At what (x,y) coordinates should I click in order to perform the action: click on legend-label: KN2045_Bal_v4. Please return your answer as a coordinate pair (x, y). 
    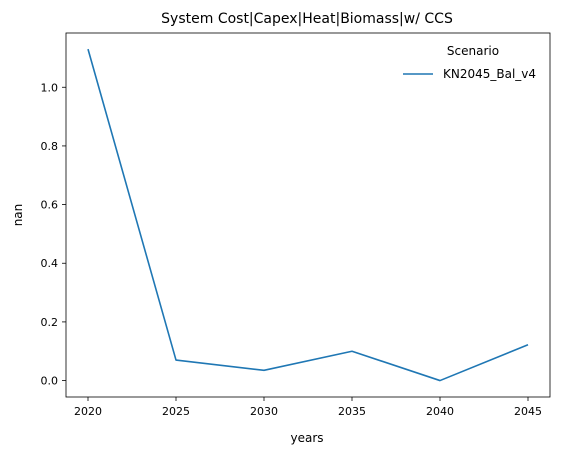
    Looking at the image, I should click on (489, 74).